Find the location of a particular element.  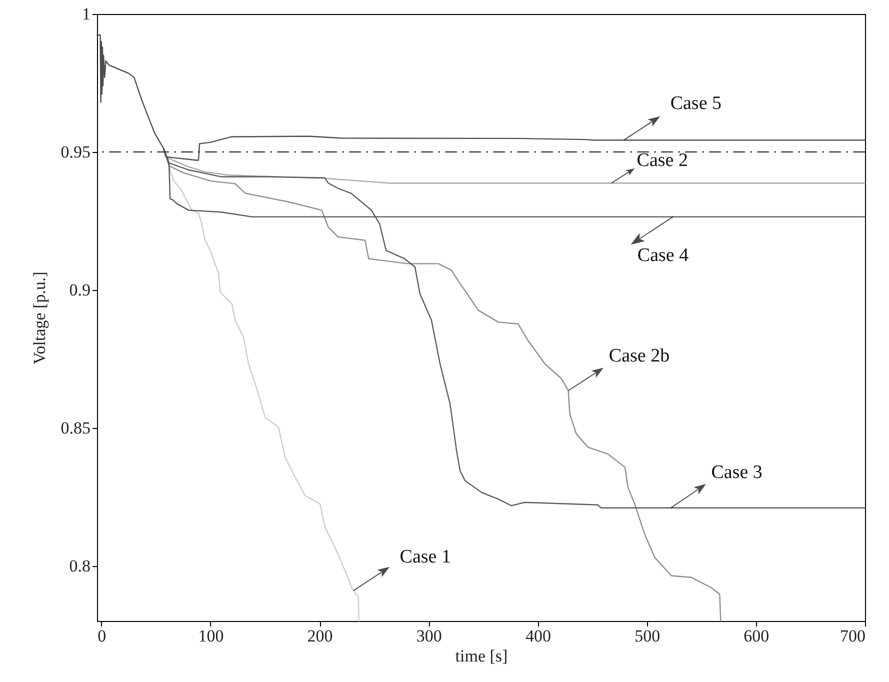

y-tick-label: 0.8 is located at coordinates (79, 566).